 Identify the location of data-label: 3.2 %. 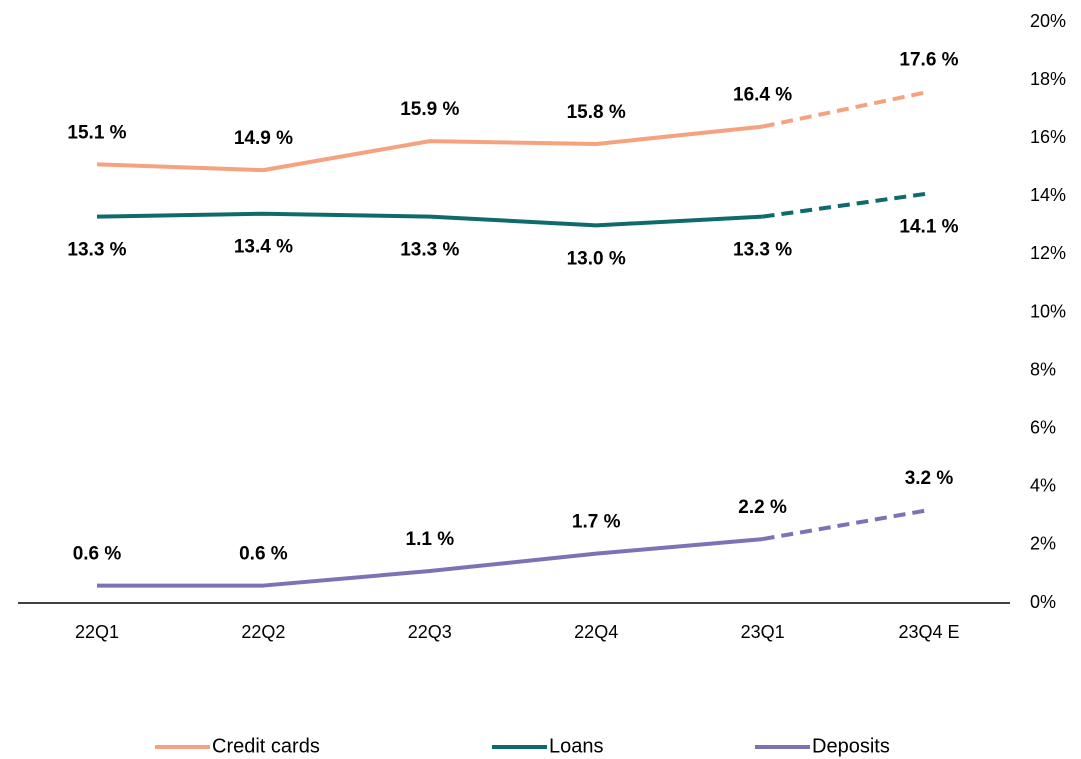
(929, 478).